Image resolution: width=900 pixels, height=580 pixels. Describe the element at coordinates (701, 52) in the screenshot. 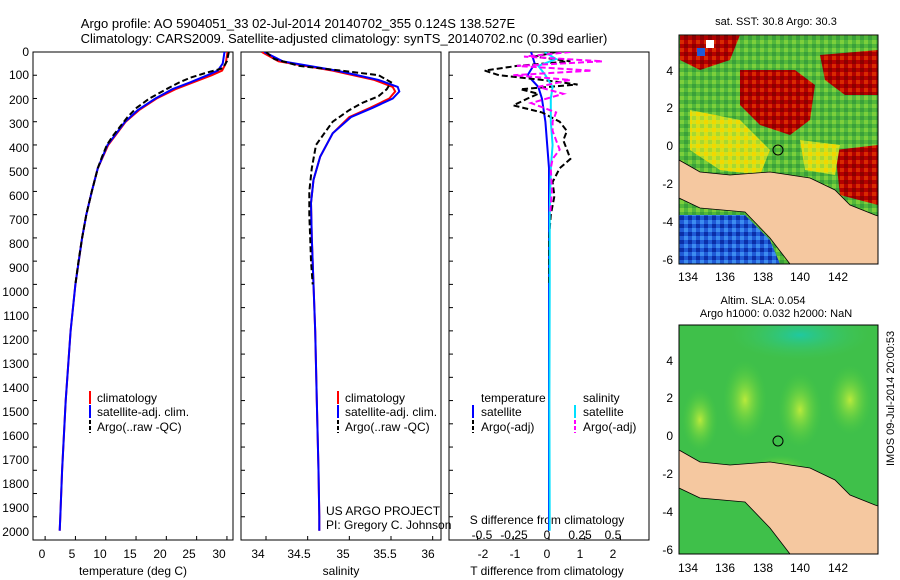

I see `sst-pixel` at that location.